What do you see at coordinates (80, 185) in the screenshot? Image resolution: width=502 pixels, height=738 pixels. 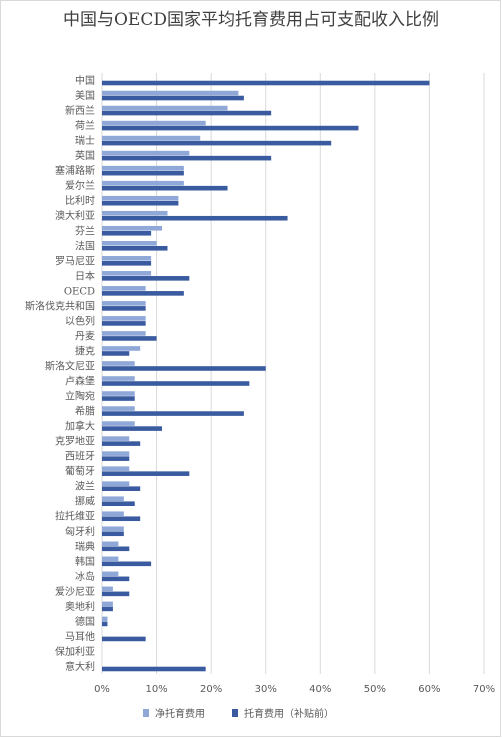 I see `category-label: 爱尔兰` at bounding box center [80, 185].